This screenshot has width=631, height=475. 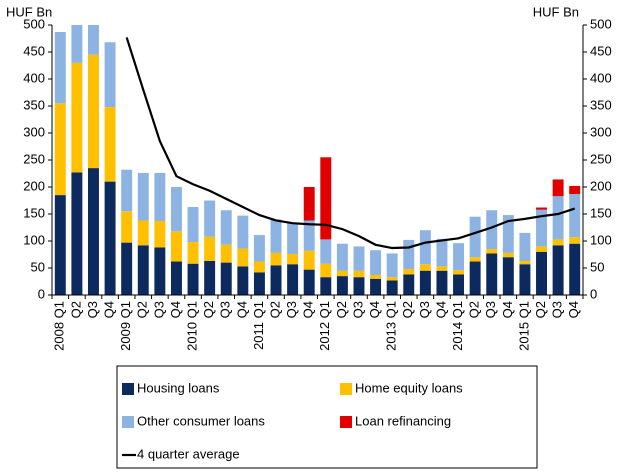 I want to click on legend-label: Other consumer loans, so click(x=201, y=420).